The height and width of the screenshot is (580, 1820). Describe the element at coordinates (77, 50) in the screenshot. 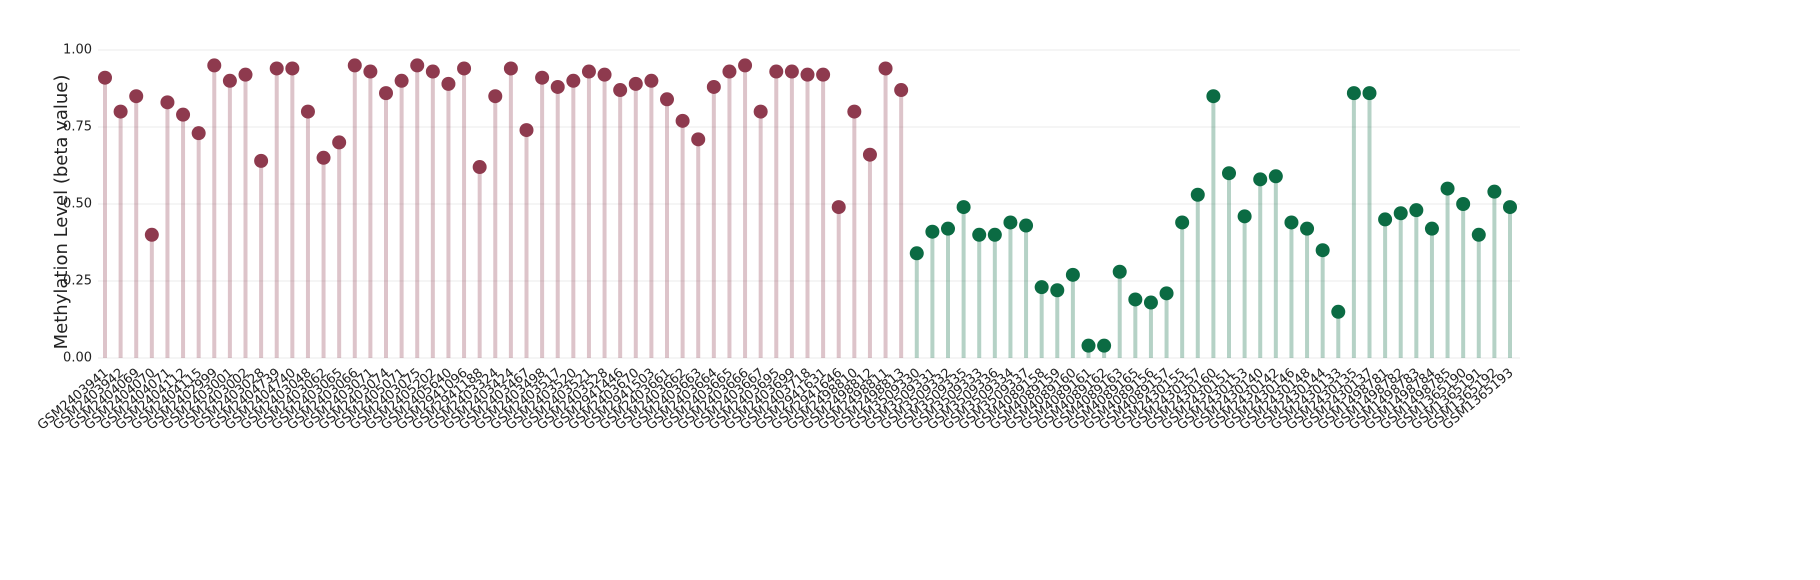

I see `y-tick-label: 1.00` at that location.